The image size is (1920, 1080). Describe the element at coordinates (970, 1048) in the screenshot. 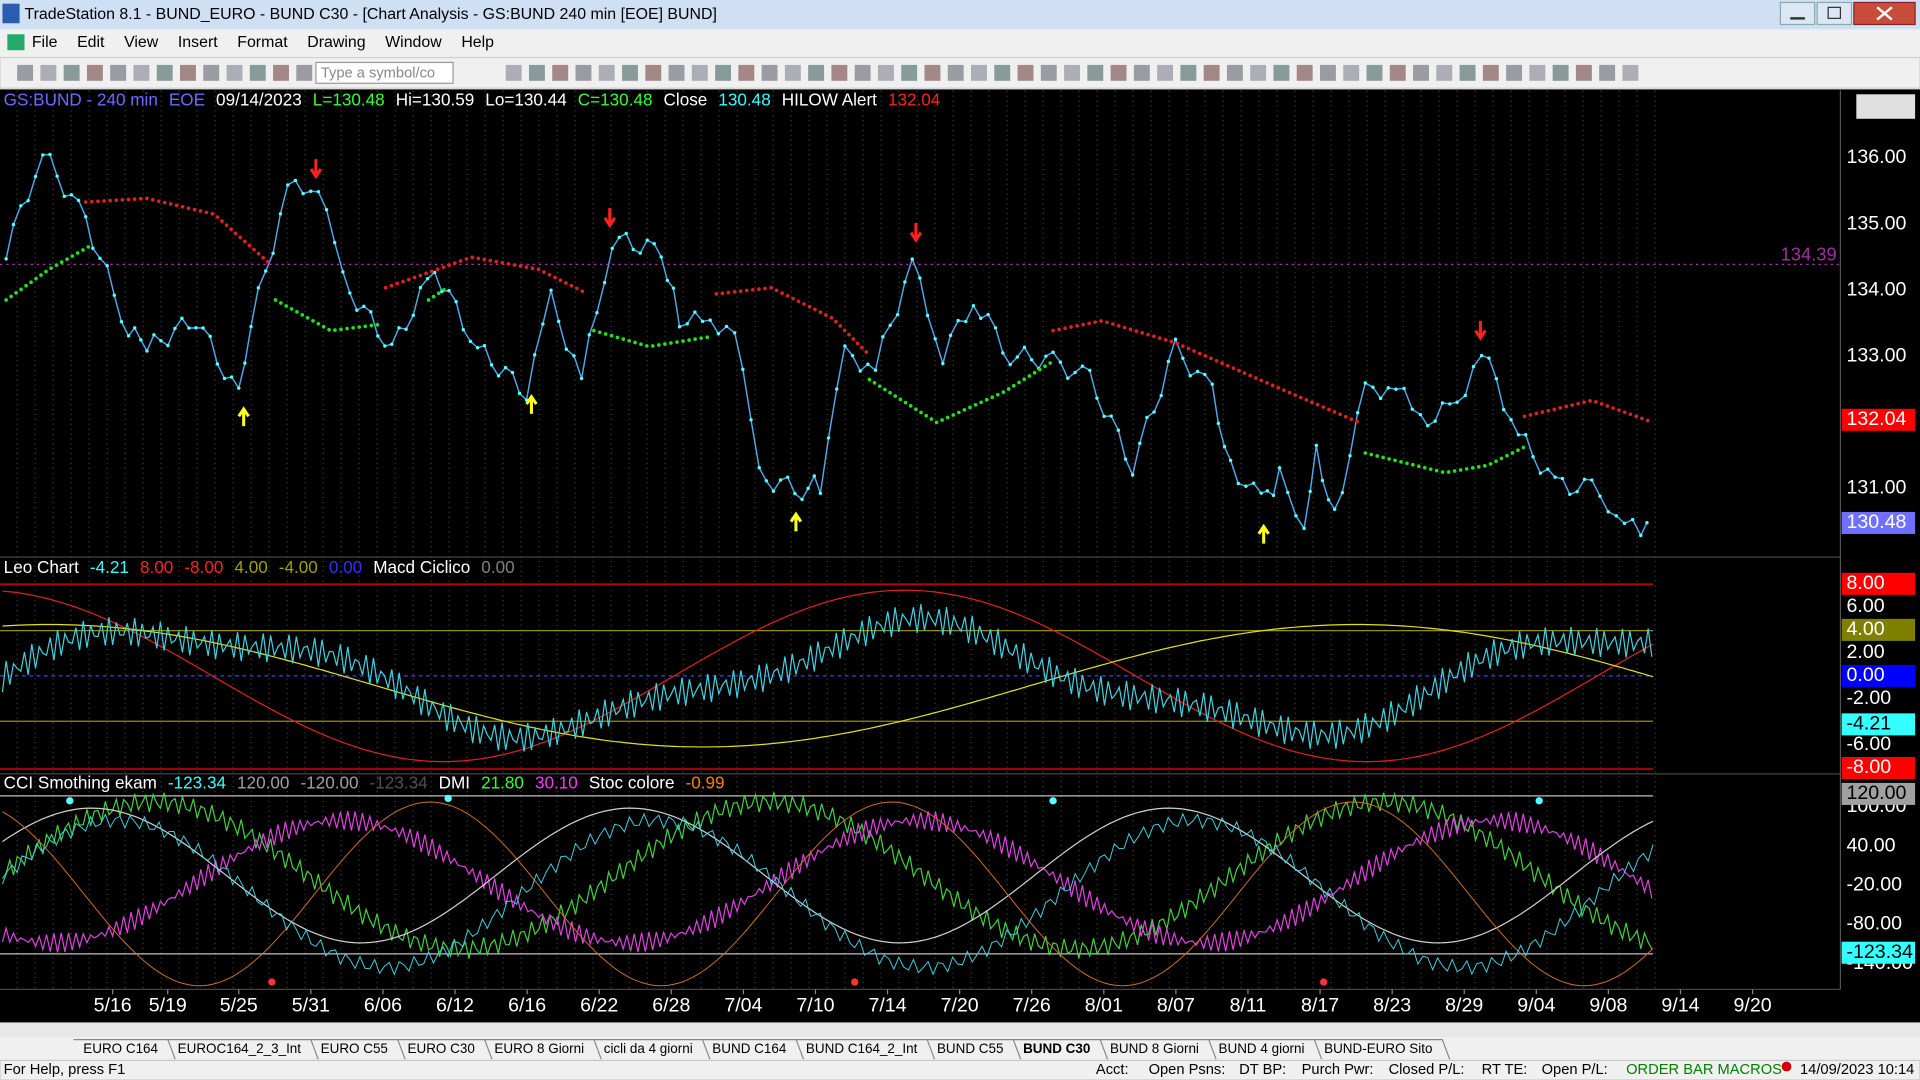

I see `tab: BUND C55` at that location.